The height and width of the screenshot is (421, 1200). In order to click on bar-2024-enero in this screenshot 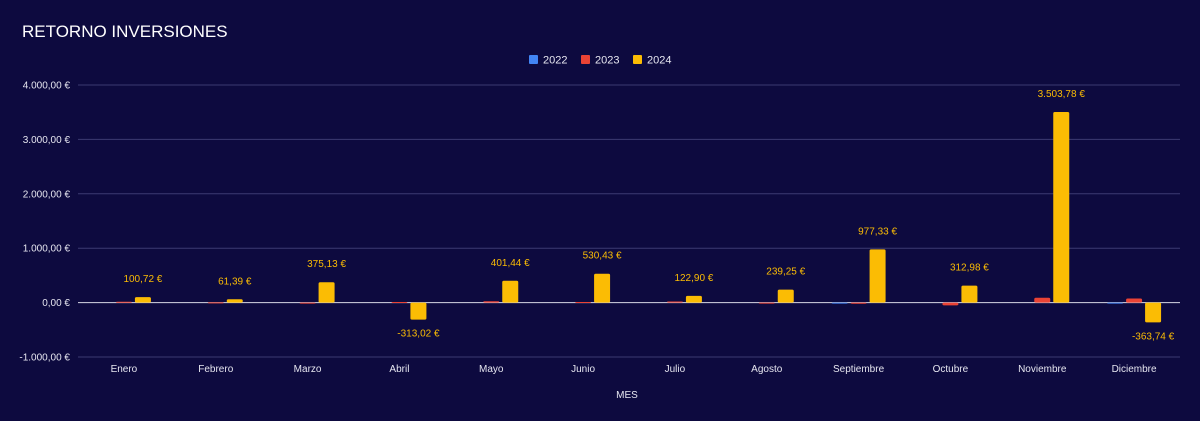, I will do `click(142, 300)`.